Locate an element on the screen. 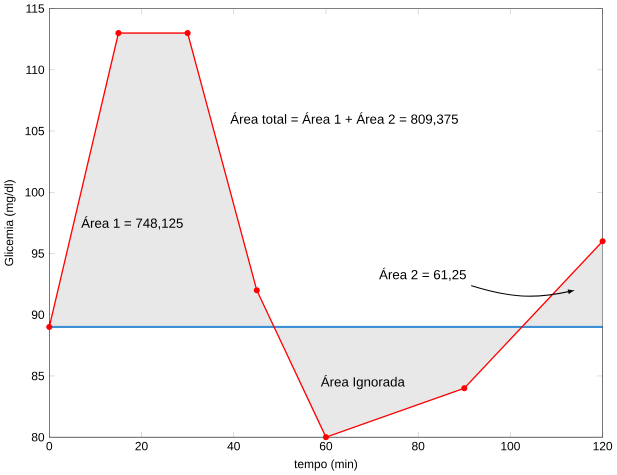 The height and width of the screenshot is (475, 617). y-tick-label: 115 is located at coordinates (35, 8).